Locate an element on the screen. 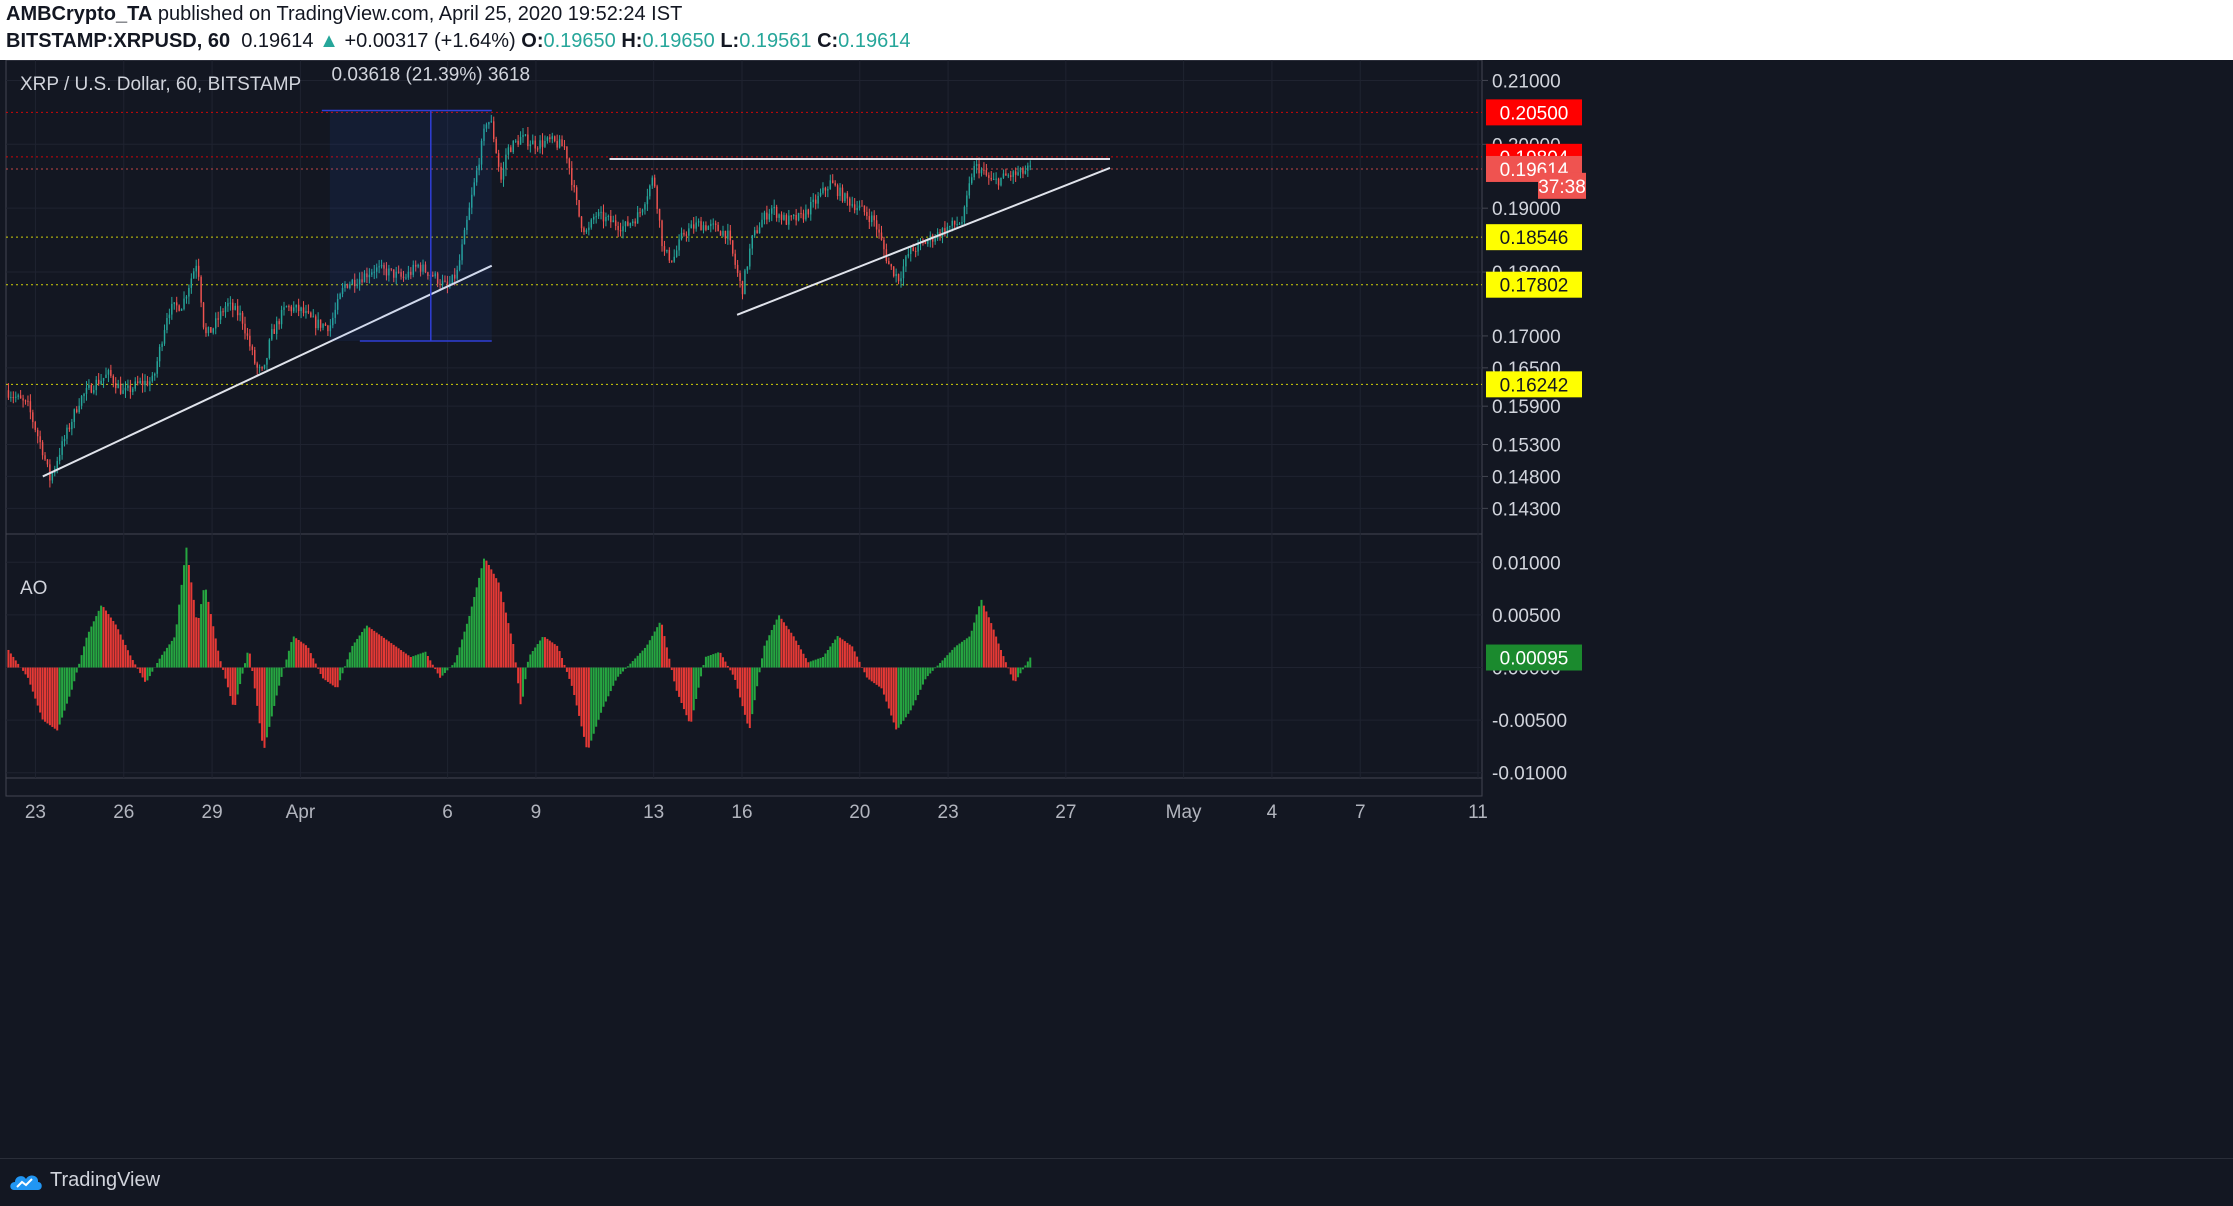 The height and width of the screenshot is (1206, 2233). author-name: AMBCrypto_TA is located at coordinates (79, 14).